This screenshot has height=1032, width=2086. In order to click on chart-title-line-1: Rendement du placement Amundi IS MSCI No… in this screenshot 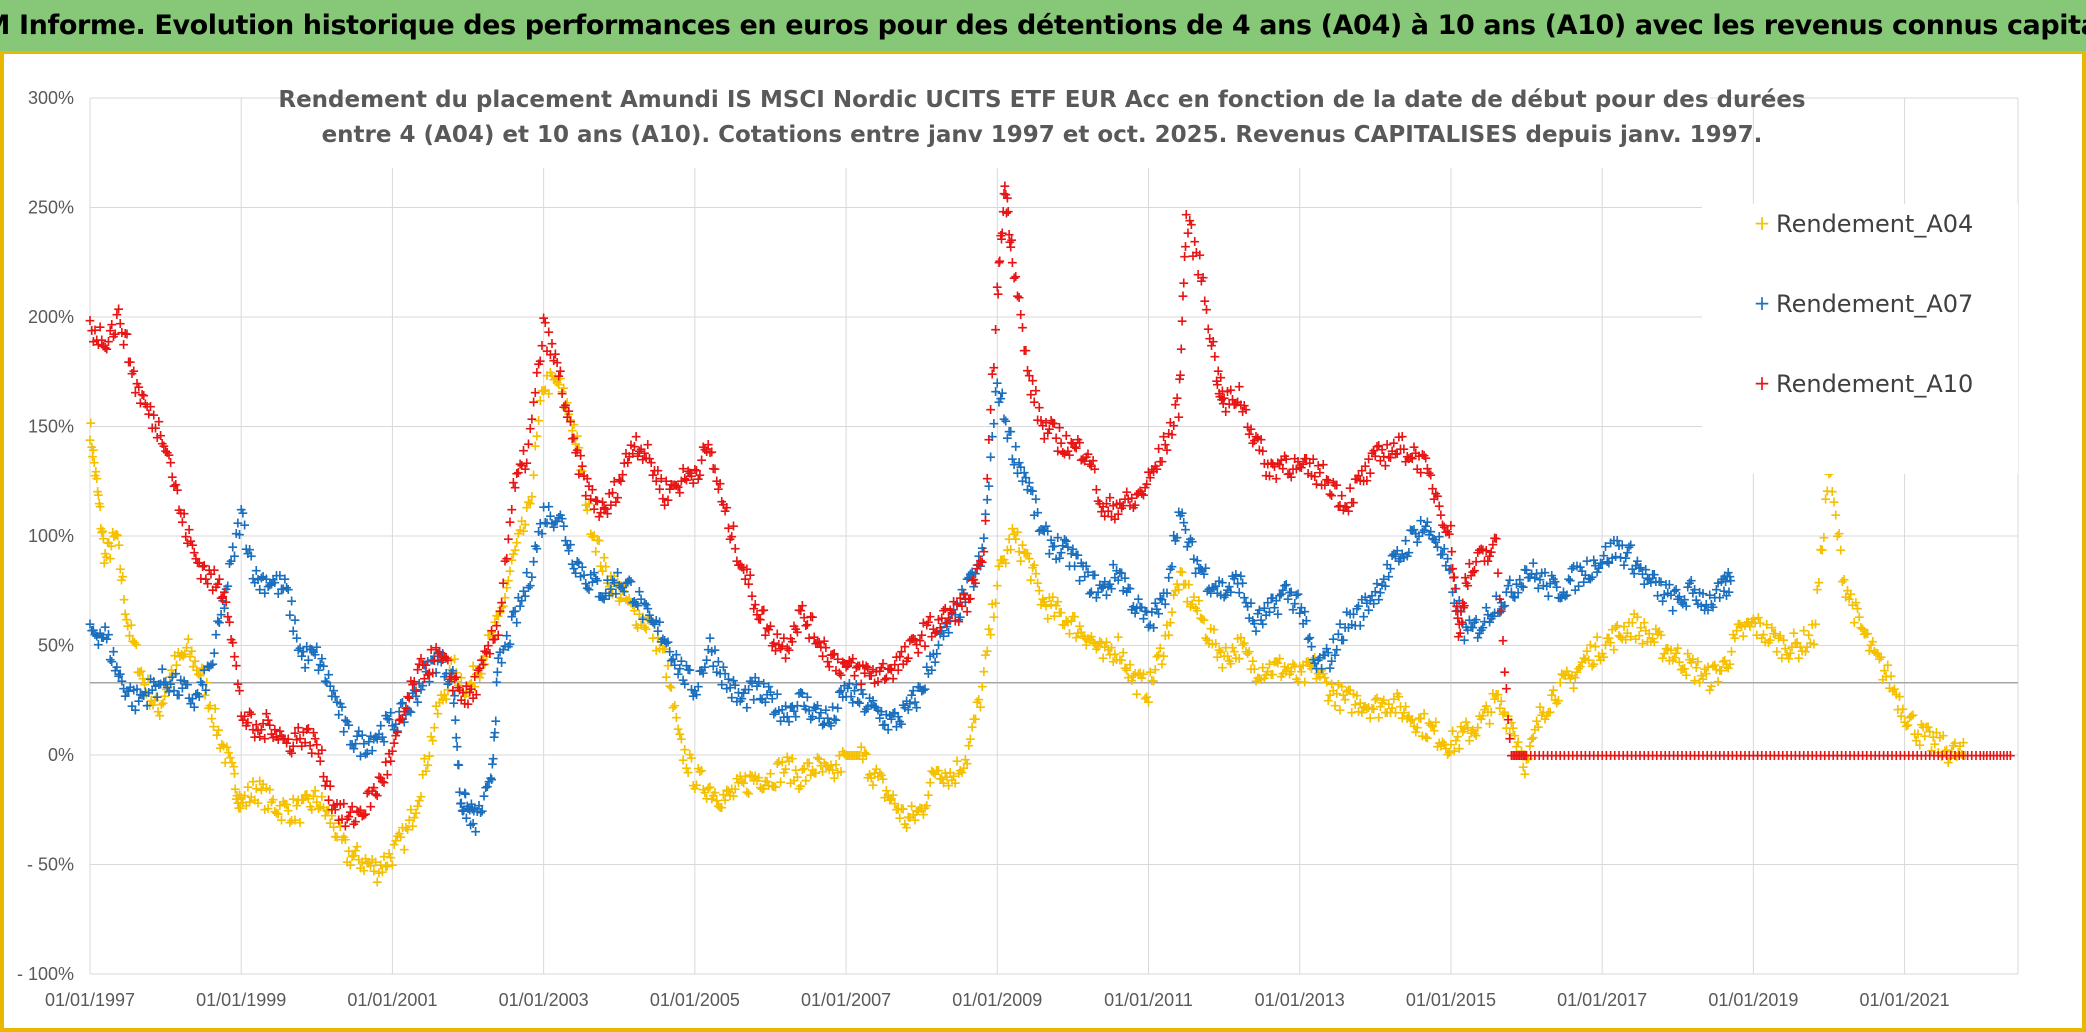, I will do `click(1041, 100)`.